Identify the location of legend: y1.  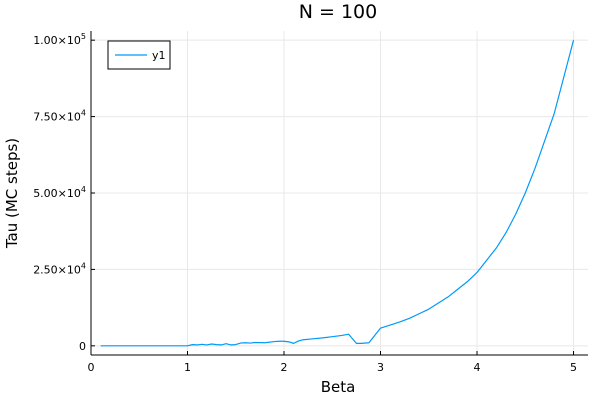
(139, 55).